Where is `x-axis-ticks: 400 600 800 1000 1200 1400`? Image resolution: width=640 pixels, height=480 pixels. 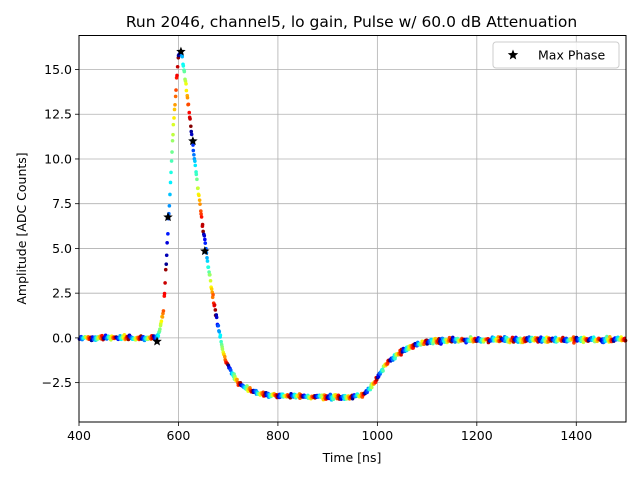 x-axis-ticks: 400 600 800 1000 1200 1400 is located at coordinates (329, 432).